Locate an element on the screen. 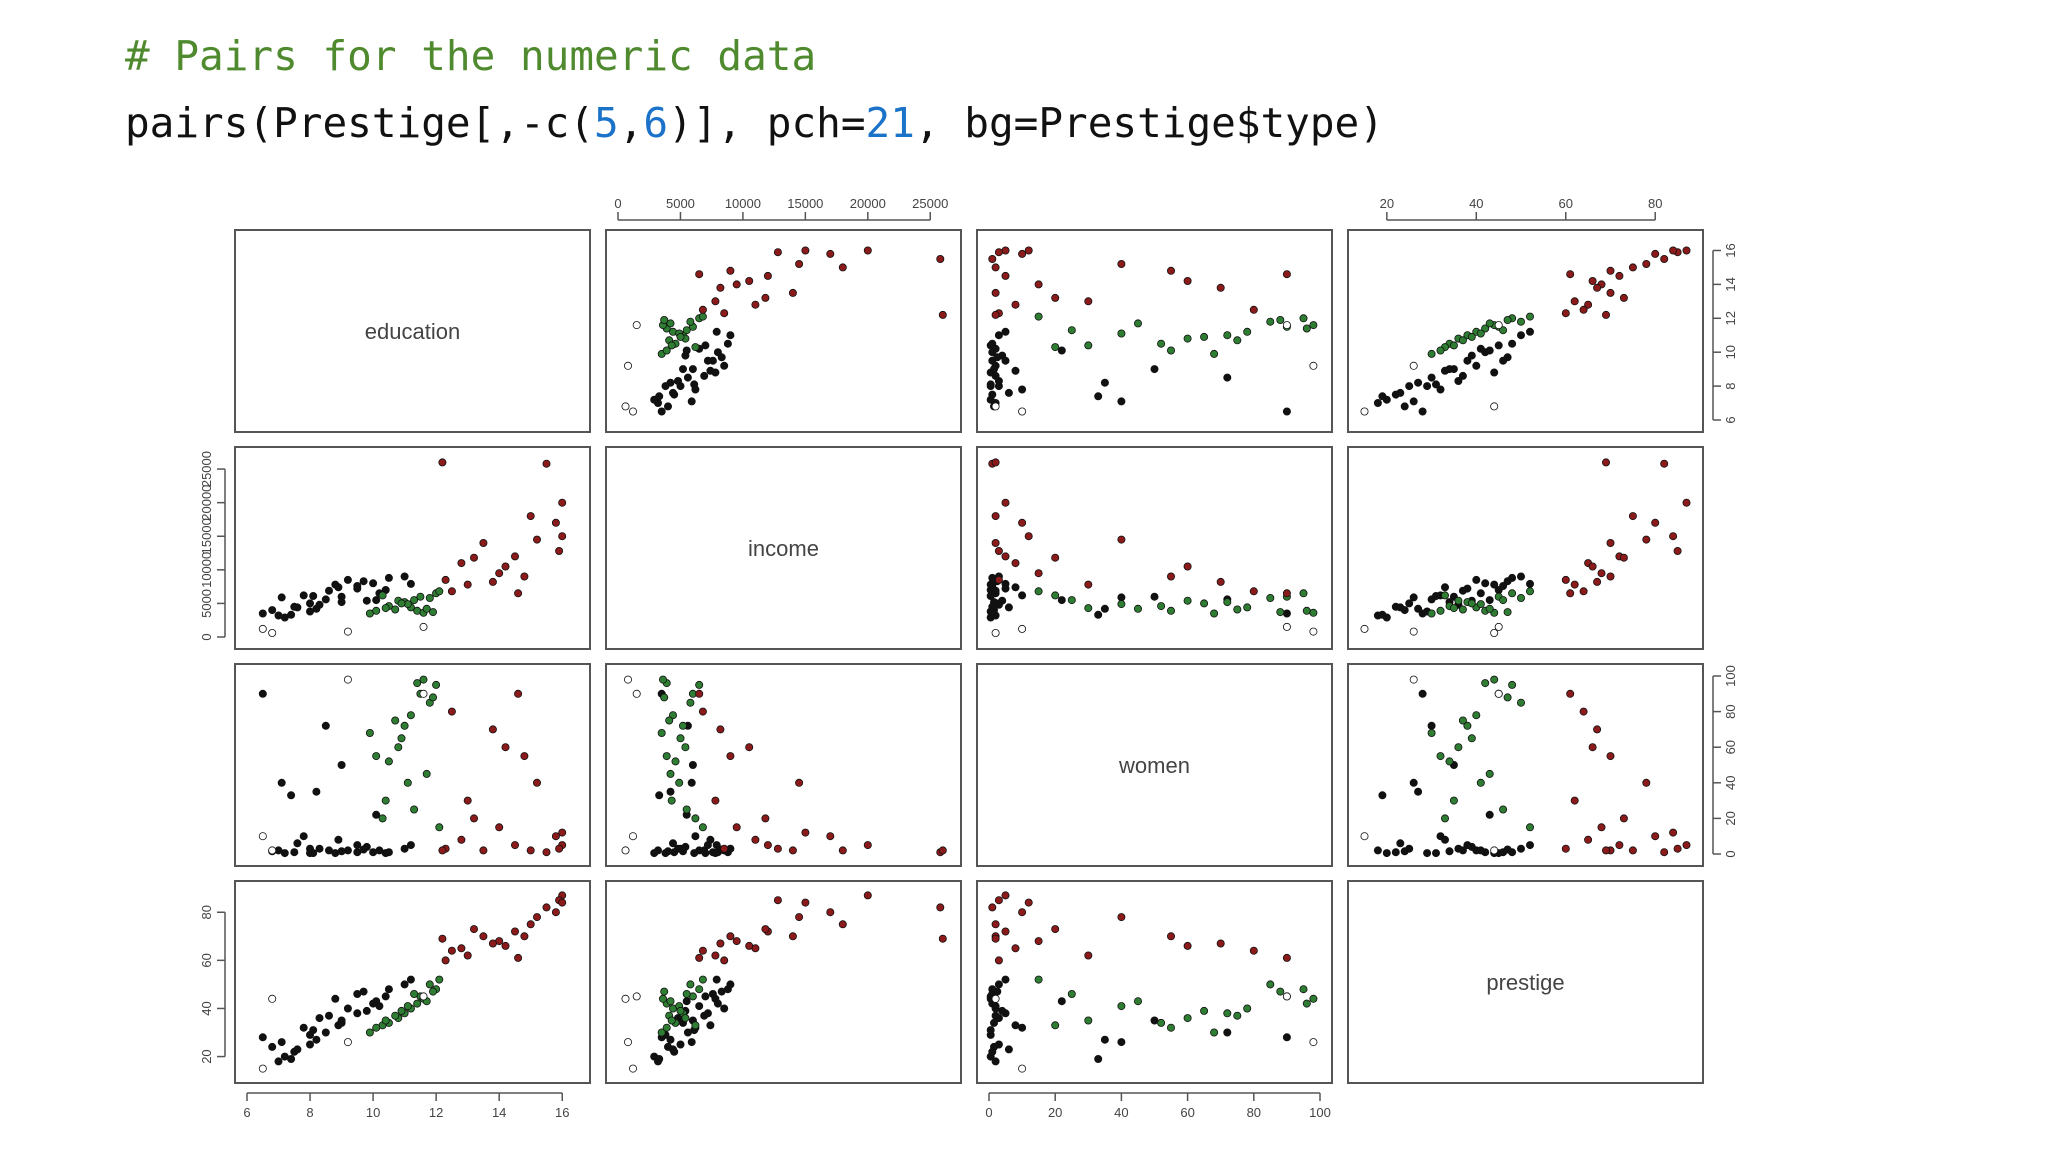 This screenshot has height=1152, width=2048. tick-label-left-prestige: 20 is located at coordinates (206, 1056).